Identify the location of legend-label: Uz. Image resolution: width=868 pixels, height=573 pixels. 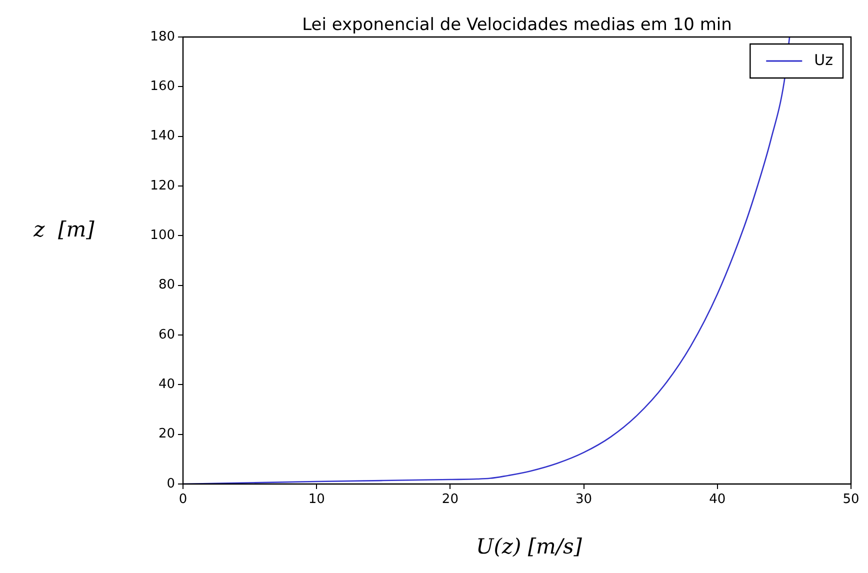
(824, 59).